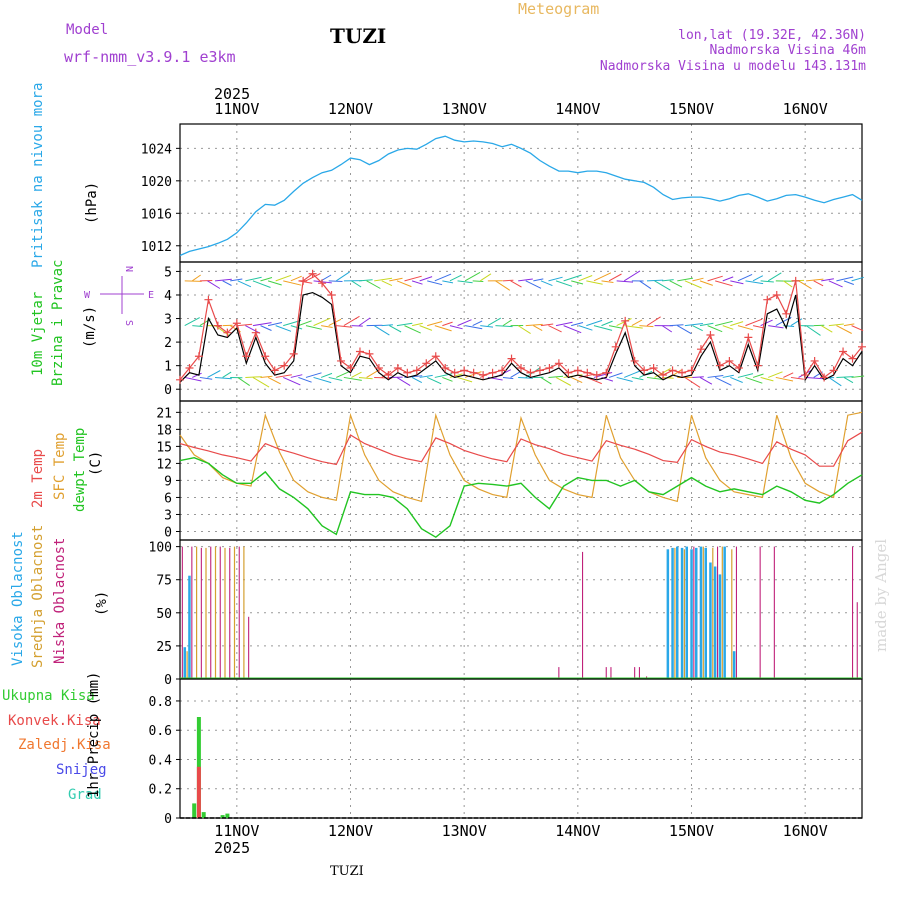 This screenshot has width=900, height=900. I want to click on precip-axis-label: 1hr Precip (mm), so click(94, 735).